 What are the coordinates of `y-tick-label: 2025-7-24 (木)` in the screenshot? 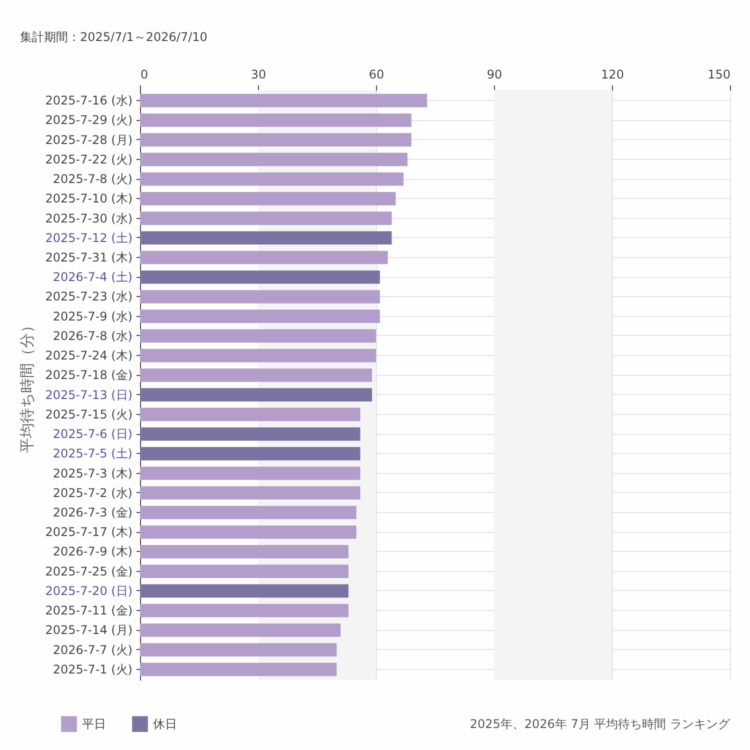 It's located at (88, 355).